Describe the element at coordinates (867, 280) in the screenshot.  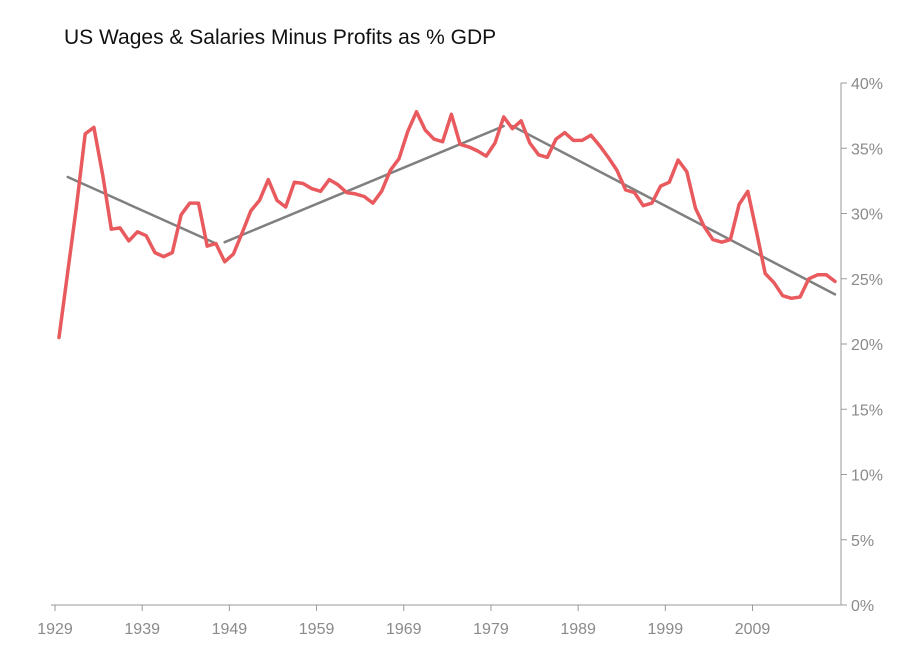
I see `y-tick-label: 25%` at that location.